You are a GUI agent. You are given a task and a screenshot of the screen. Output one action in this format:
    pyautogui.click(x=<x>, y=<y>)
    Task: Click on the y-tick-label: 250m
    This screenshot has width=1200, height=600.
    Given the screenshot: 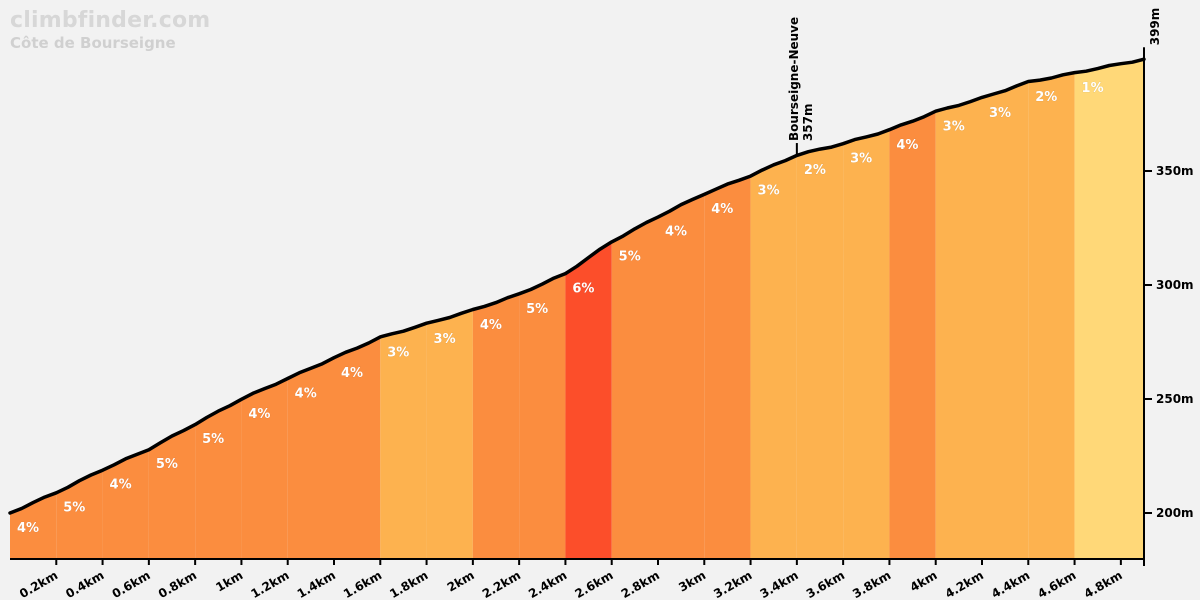 What is the action you would take?
    pyautogui.click(x=1175, y=399)
    